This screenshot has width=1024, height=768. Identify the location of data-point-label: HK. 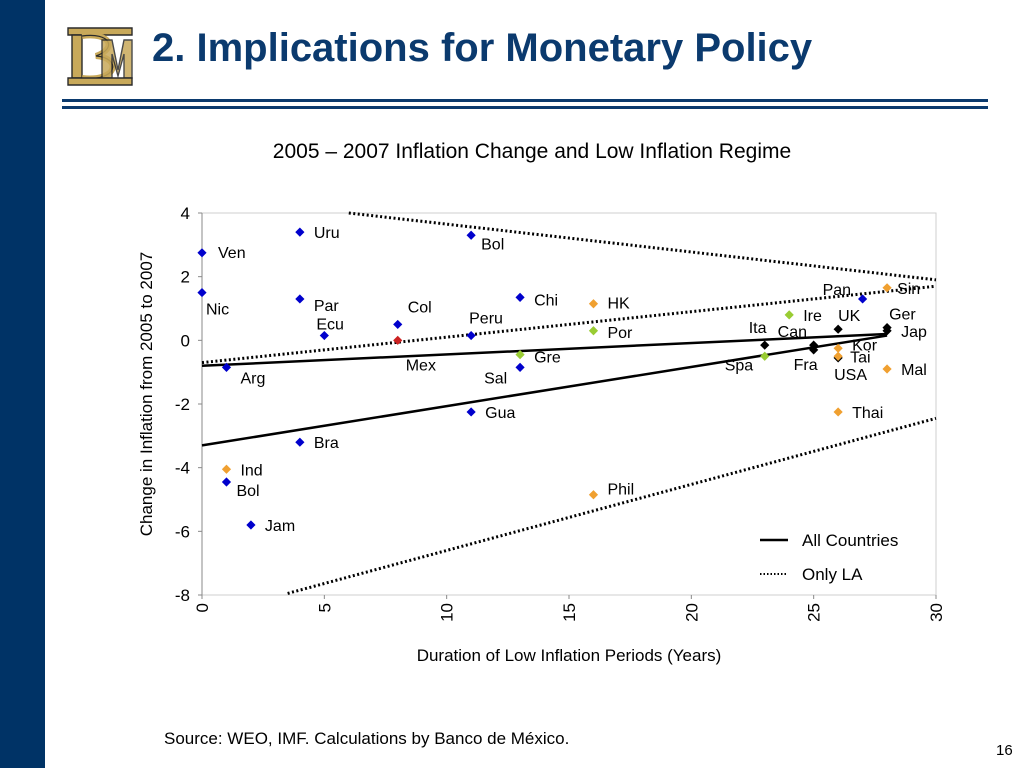
(618, 304).